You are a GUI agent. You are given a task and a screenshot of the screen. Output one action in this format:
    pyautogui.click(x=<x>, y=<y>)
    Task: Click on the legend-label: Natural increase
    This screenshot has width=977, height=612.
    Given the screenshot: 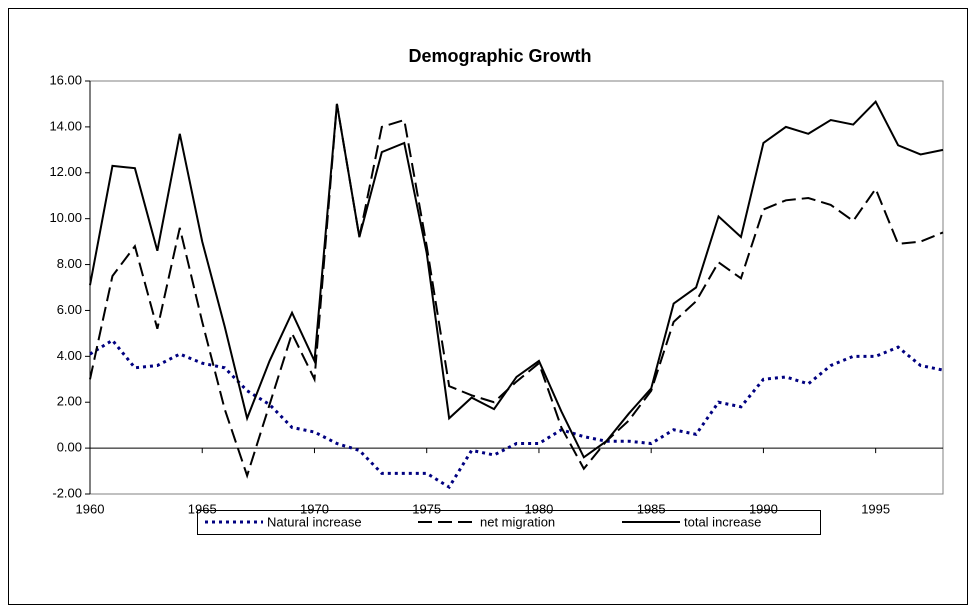 What is the action you would take?
    pyautogui.click(x=314, y=521)
    